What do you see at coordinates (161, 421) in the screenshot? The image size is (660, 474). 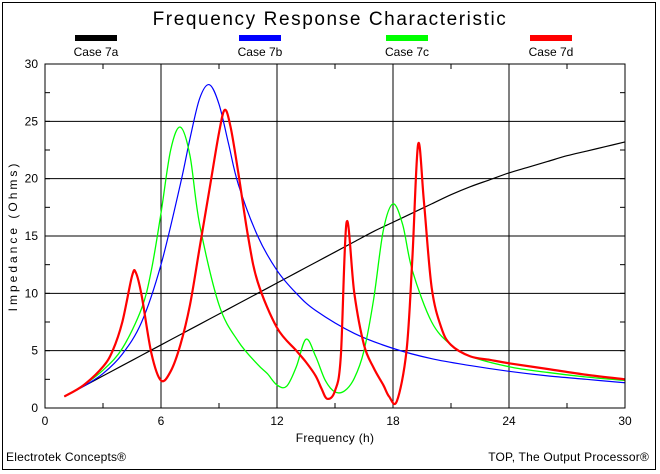 I see `x-tick-label: 6` at bounding box center [161, 421].